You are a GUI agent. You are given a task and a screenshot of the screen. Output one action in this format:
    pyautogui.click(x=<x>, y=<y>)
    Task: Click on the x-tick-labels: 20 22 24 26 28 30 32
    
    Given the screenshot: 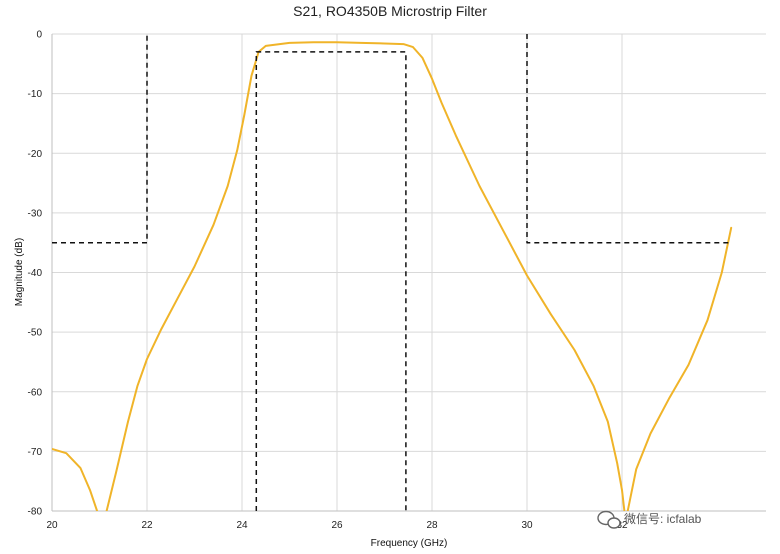 What is the action you would take?
    pyautogui.click(x=337, y=525)
    